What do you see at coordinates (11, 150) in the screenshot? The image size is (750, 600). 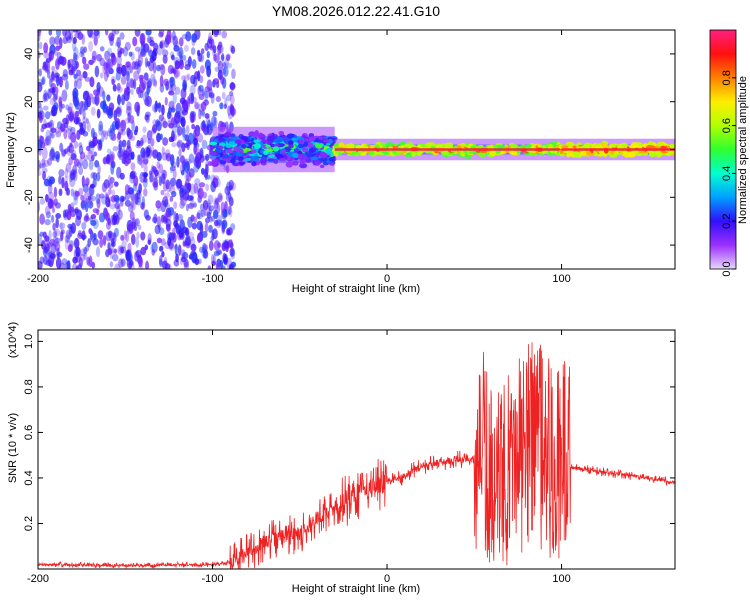 I see `spectrogram-y-axis-label: Frequency (Hz)` at bounding box center [11, 150].